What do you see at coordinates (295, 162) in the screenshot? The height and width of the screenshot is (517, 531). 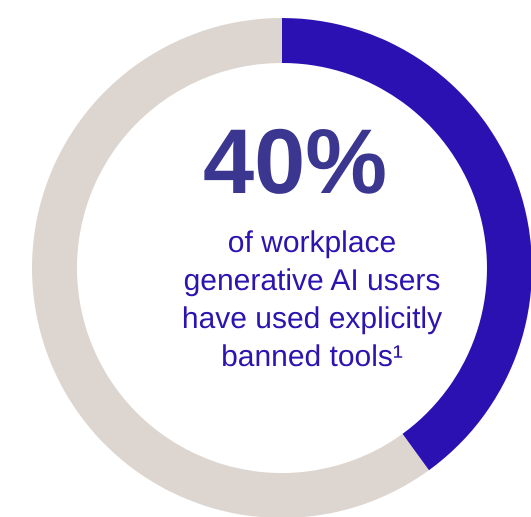 I see `data-label: 40%` at bounding box center [295, 162].